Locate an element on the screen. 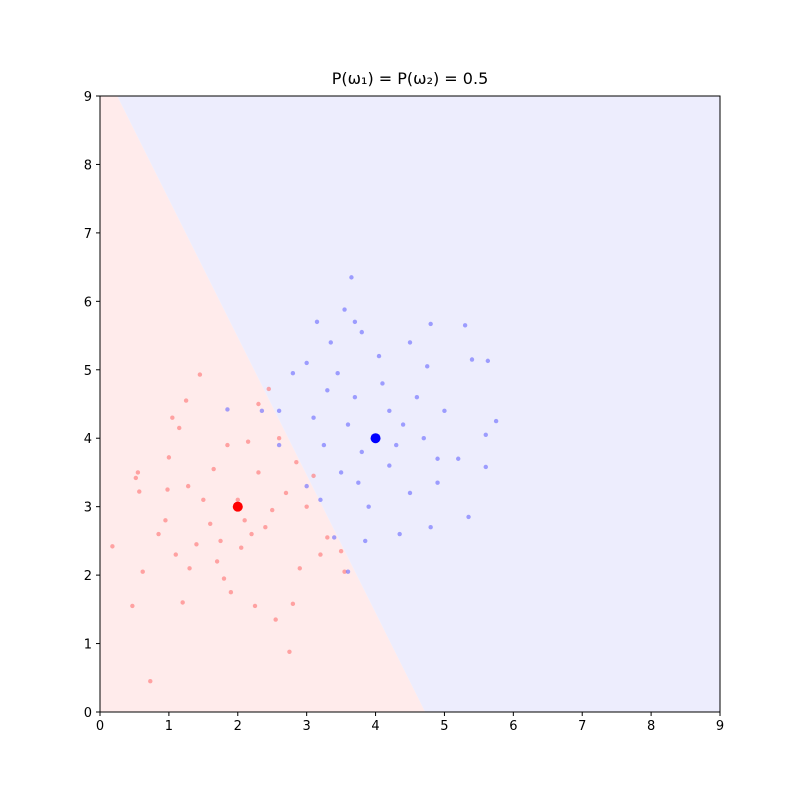  x-tick-label: 5 is located at coordinates (444, 726).